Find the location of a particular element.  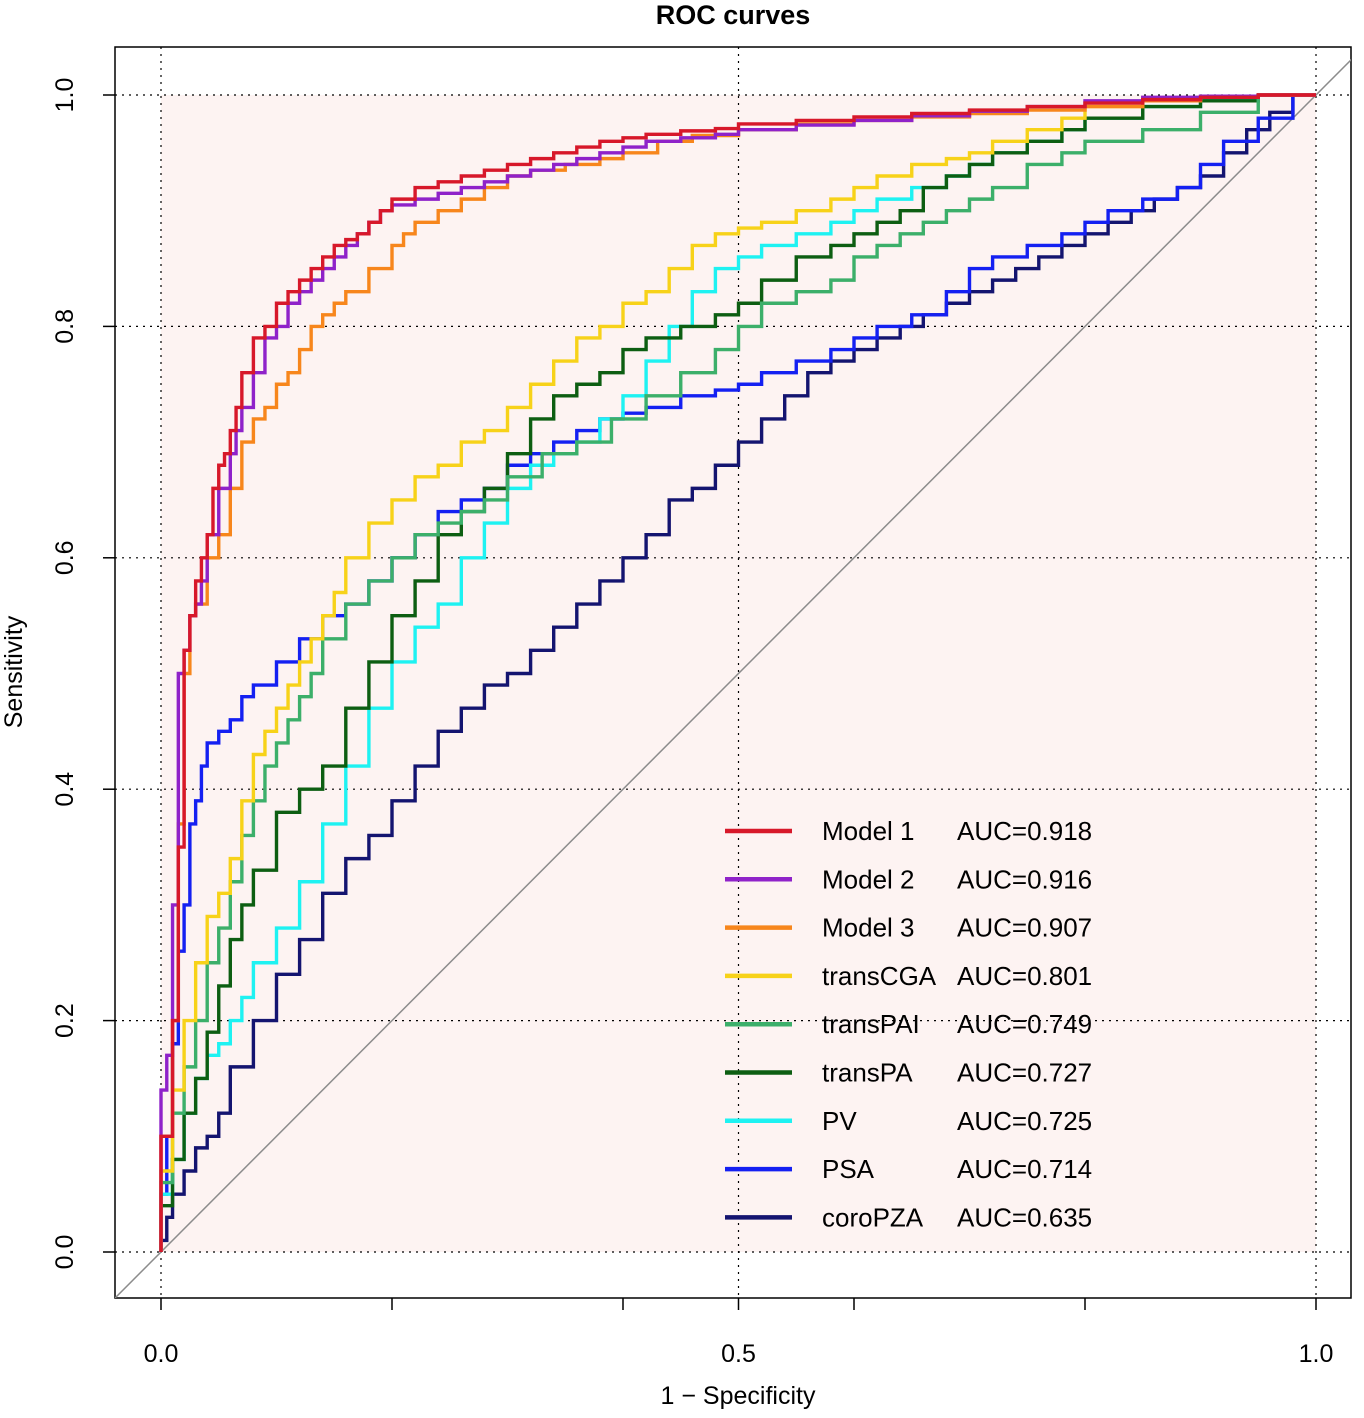

legend-series-name: Model 1 is located at coordinates (868, 831).